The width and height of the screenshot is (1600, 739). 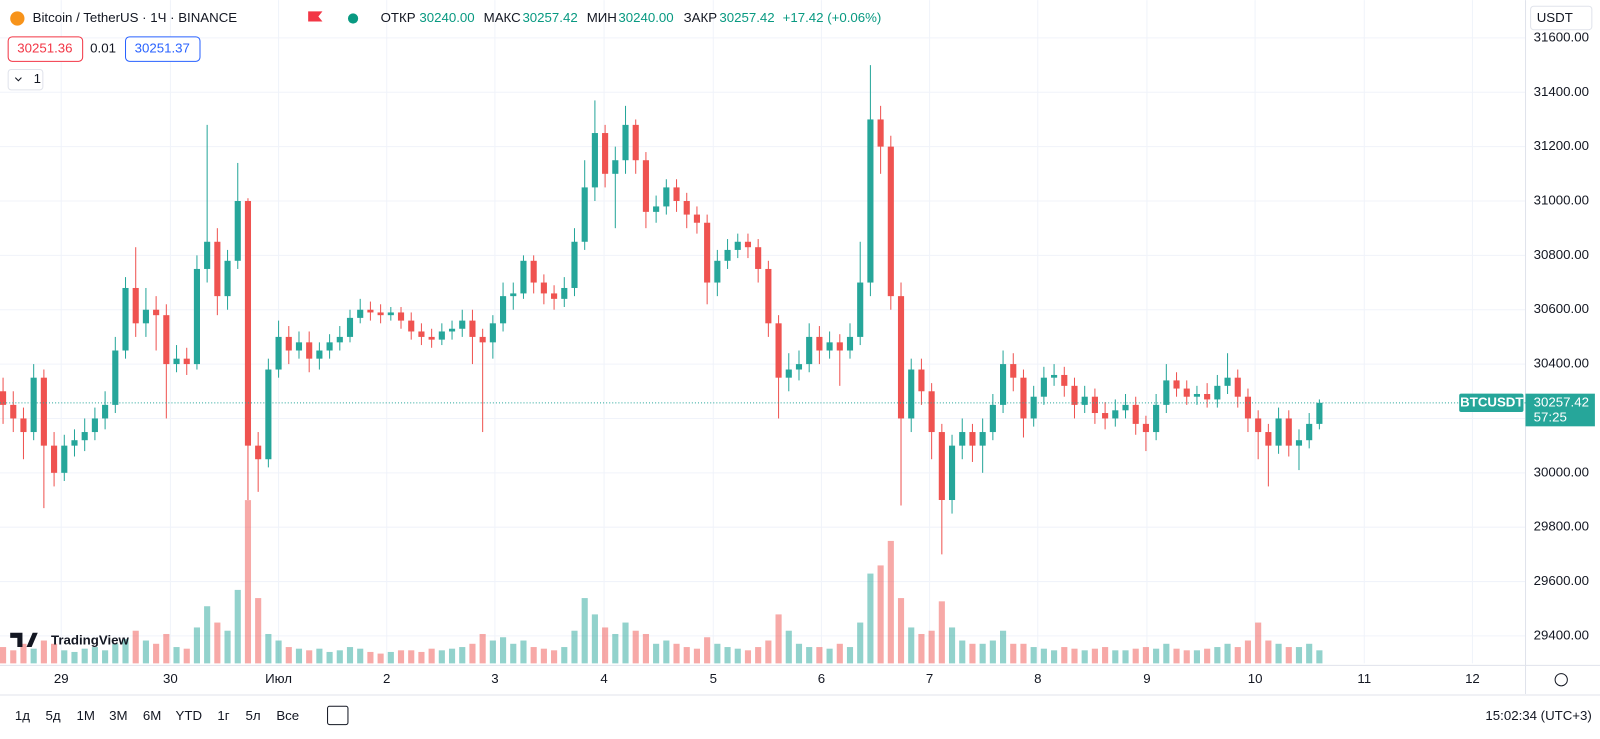 I want to click on low-label: МИН, so click(x=602, y=17).